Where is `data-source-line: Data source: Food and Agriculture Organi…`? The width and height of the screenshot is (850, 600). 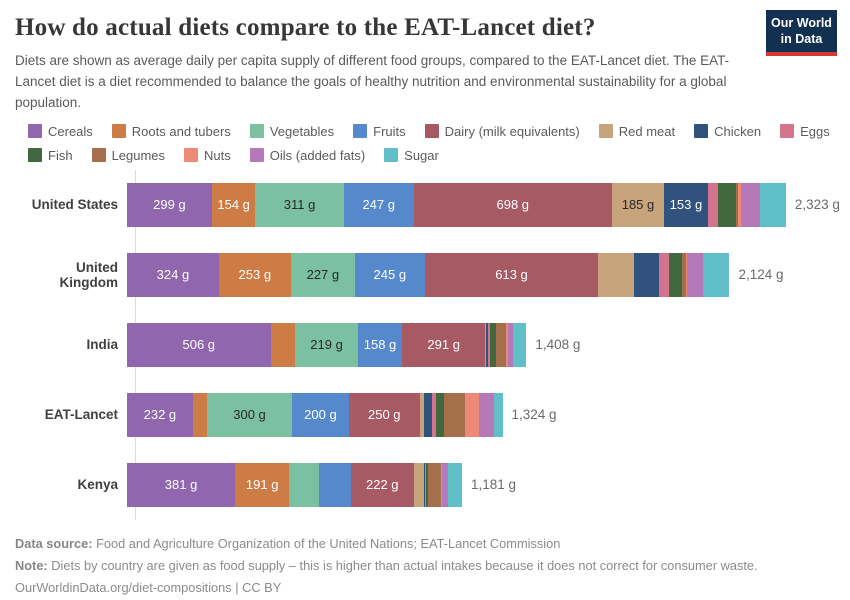 data-source-line: Data source: Food and Agriculture Organi… is located at coordinates (425, 544).